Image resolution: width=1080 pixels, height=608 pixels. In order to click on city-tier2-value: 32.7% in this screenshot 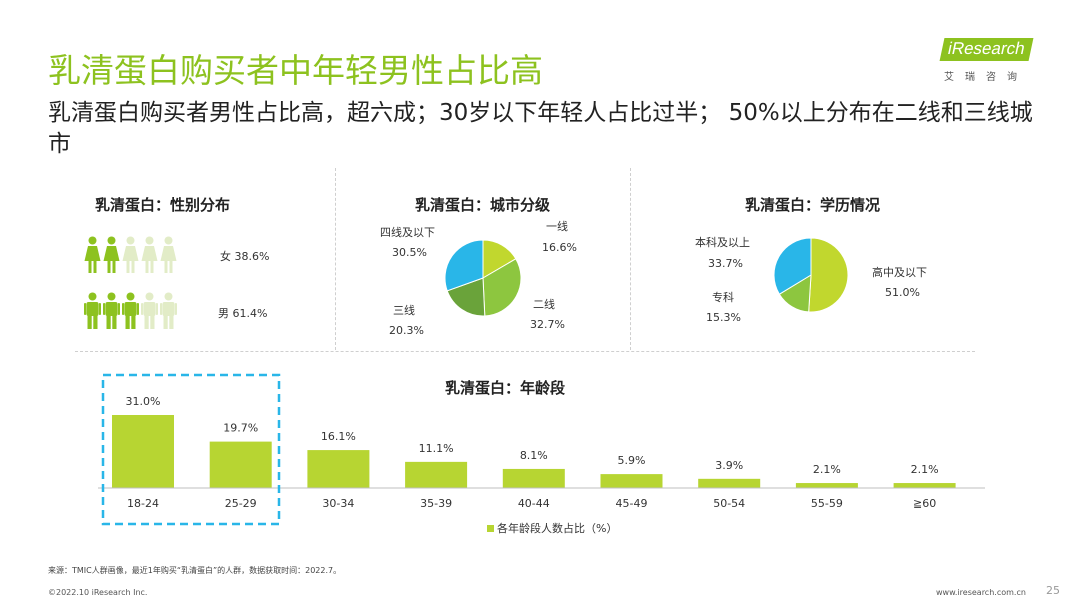, I will do `click(547, 324)`.